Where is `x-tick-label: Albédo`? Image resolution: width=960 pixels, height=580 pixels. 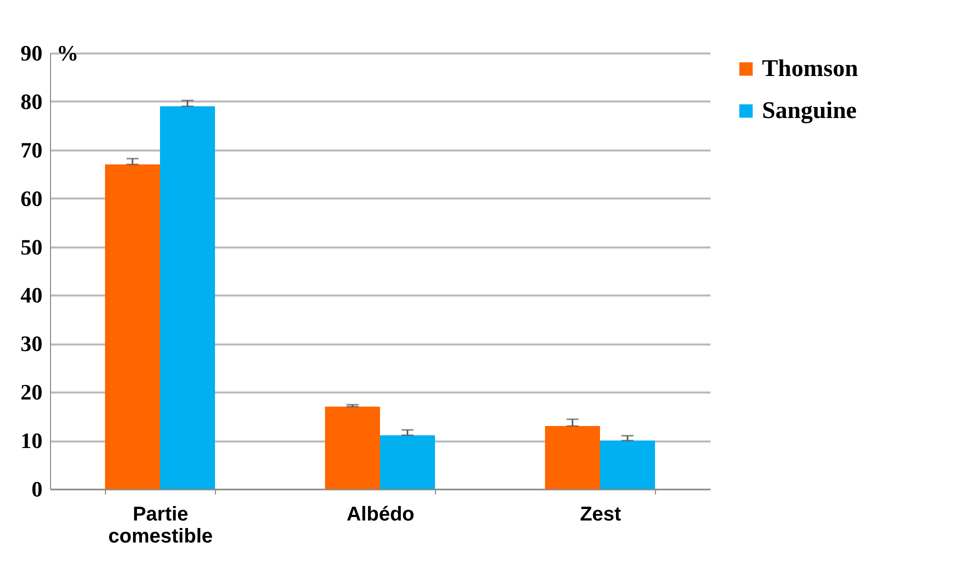
x-tick-label: Albédo is located at coordinates (380, 515).